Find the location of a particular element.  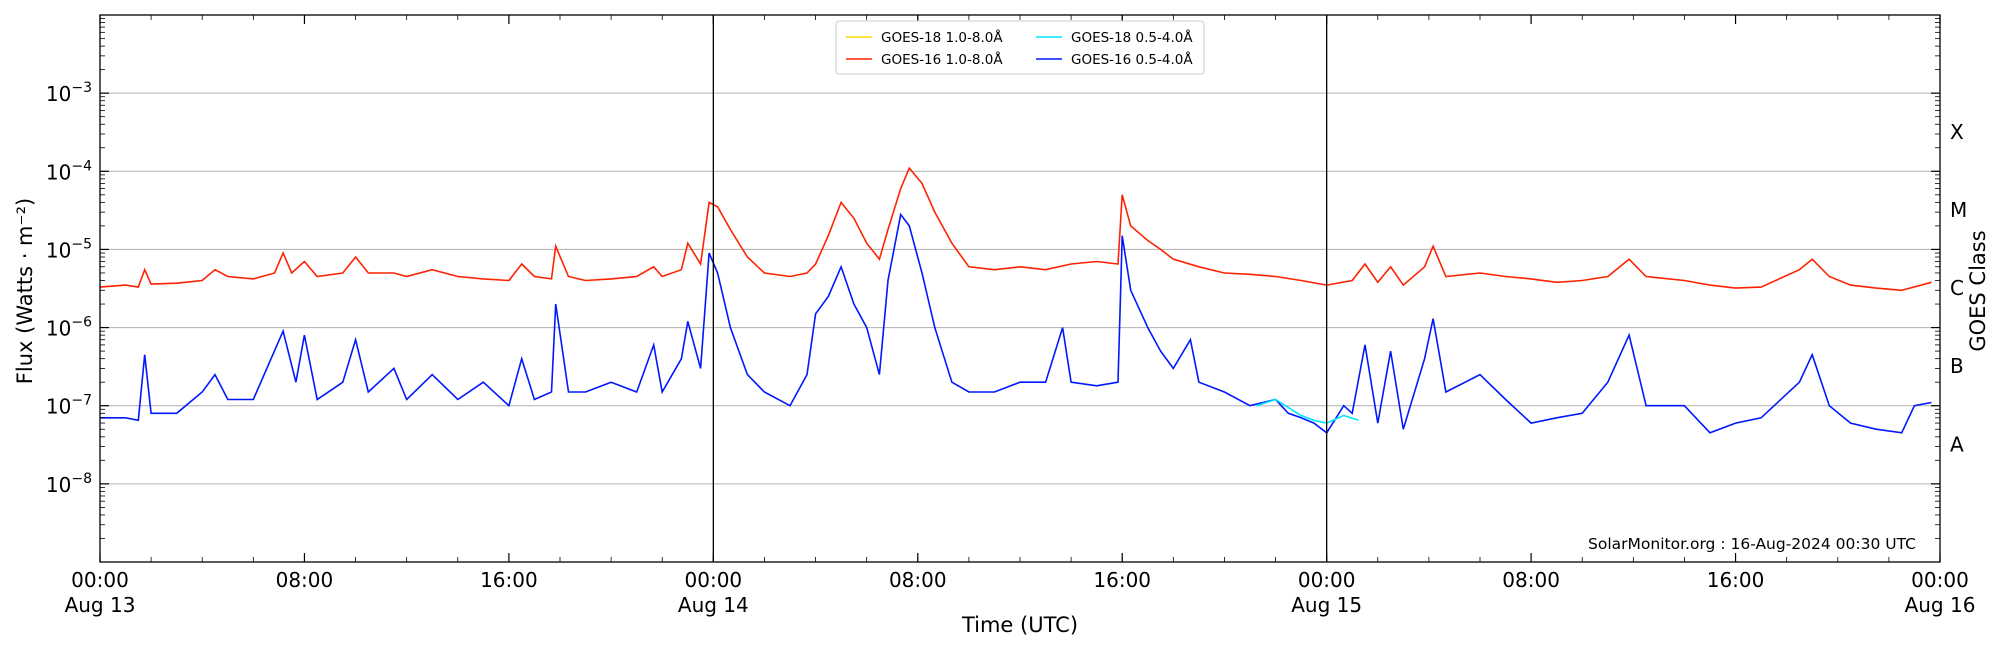

y-axis-title: Flux (Watts · m⁻²) is located at coordinates (25, 291).